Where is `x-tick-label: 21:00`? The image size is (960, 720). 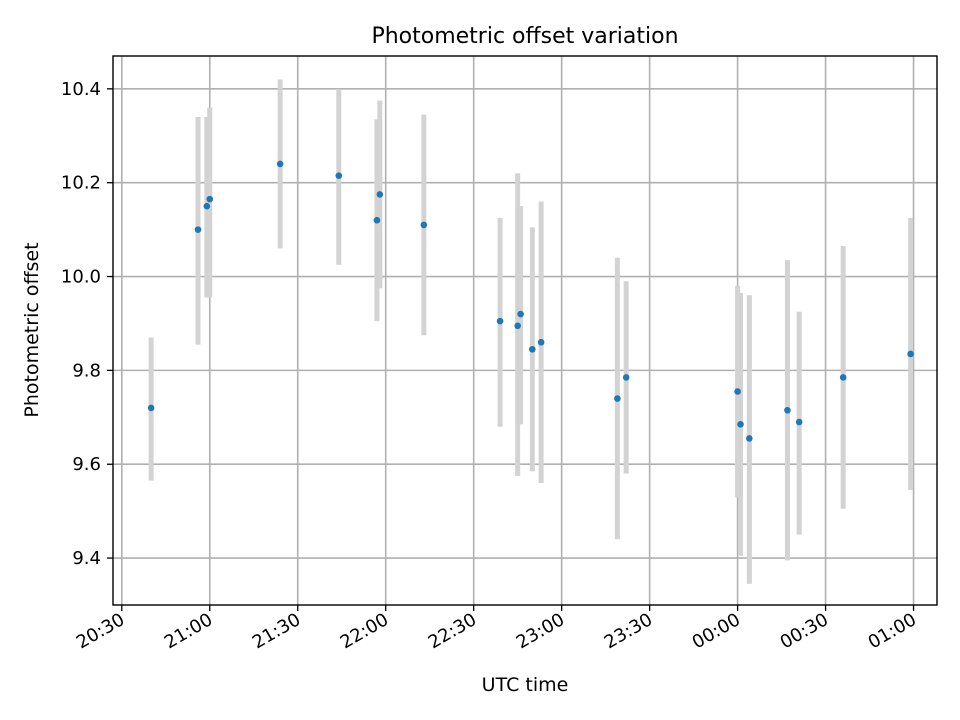
x-tick-label: 21:00 is located at coordinates (188, 631).